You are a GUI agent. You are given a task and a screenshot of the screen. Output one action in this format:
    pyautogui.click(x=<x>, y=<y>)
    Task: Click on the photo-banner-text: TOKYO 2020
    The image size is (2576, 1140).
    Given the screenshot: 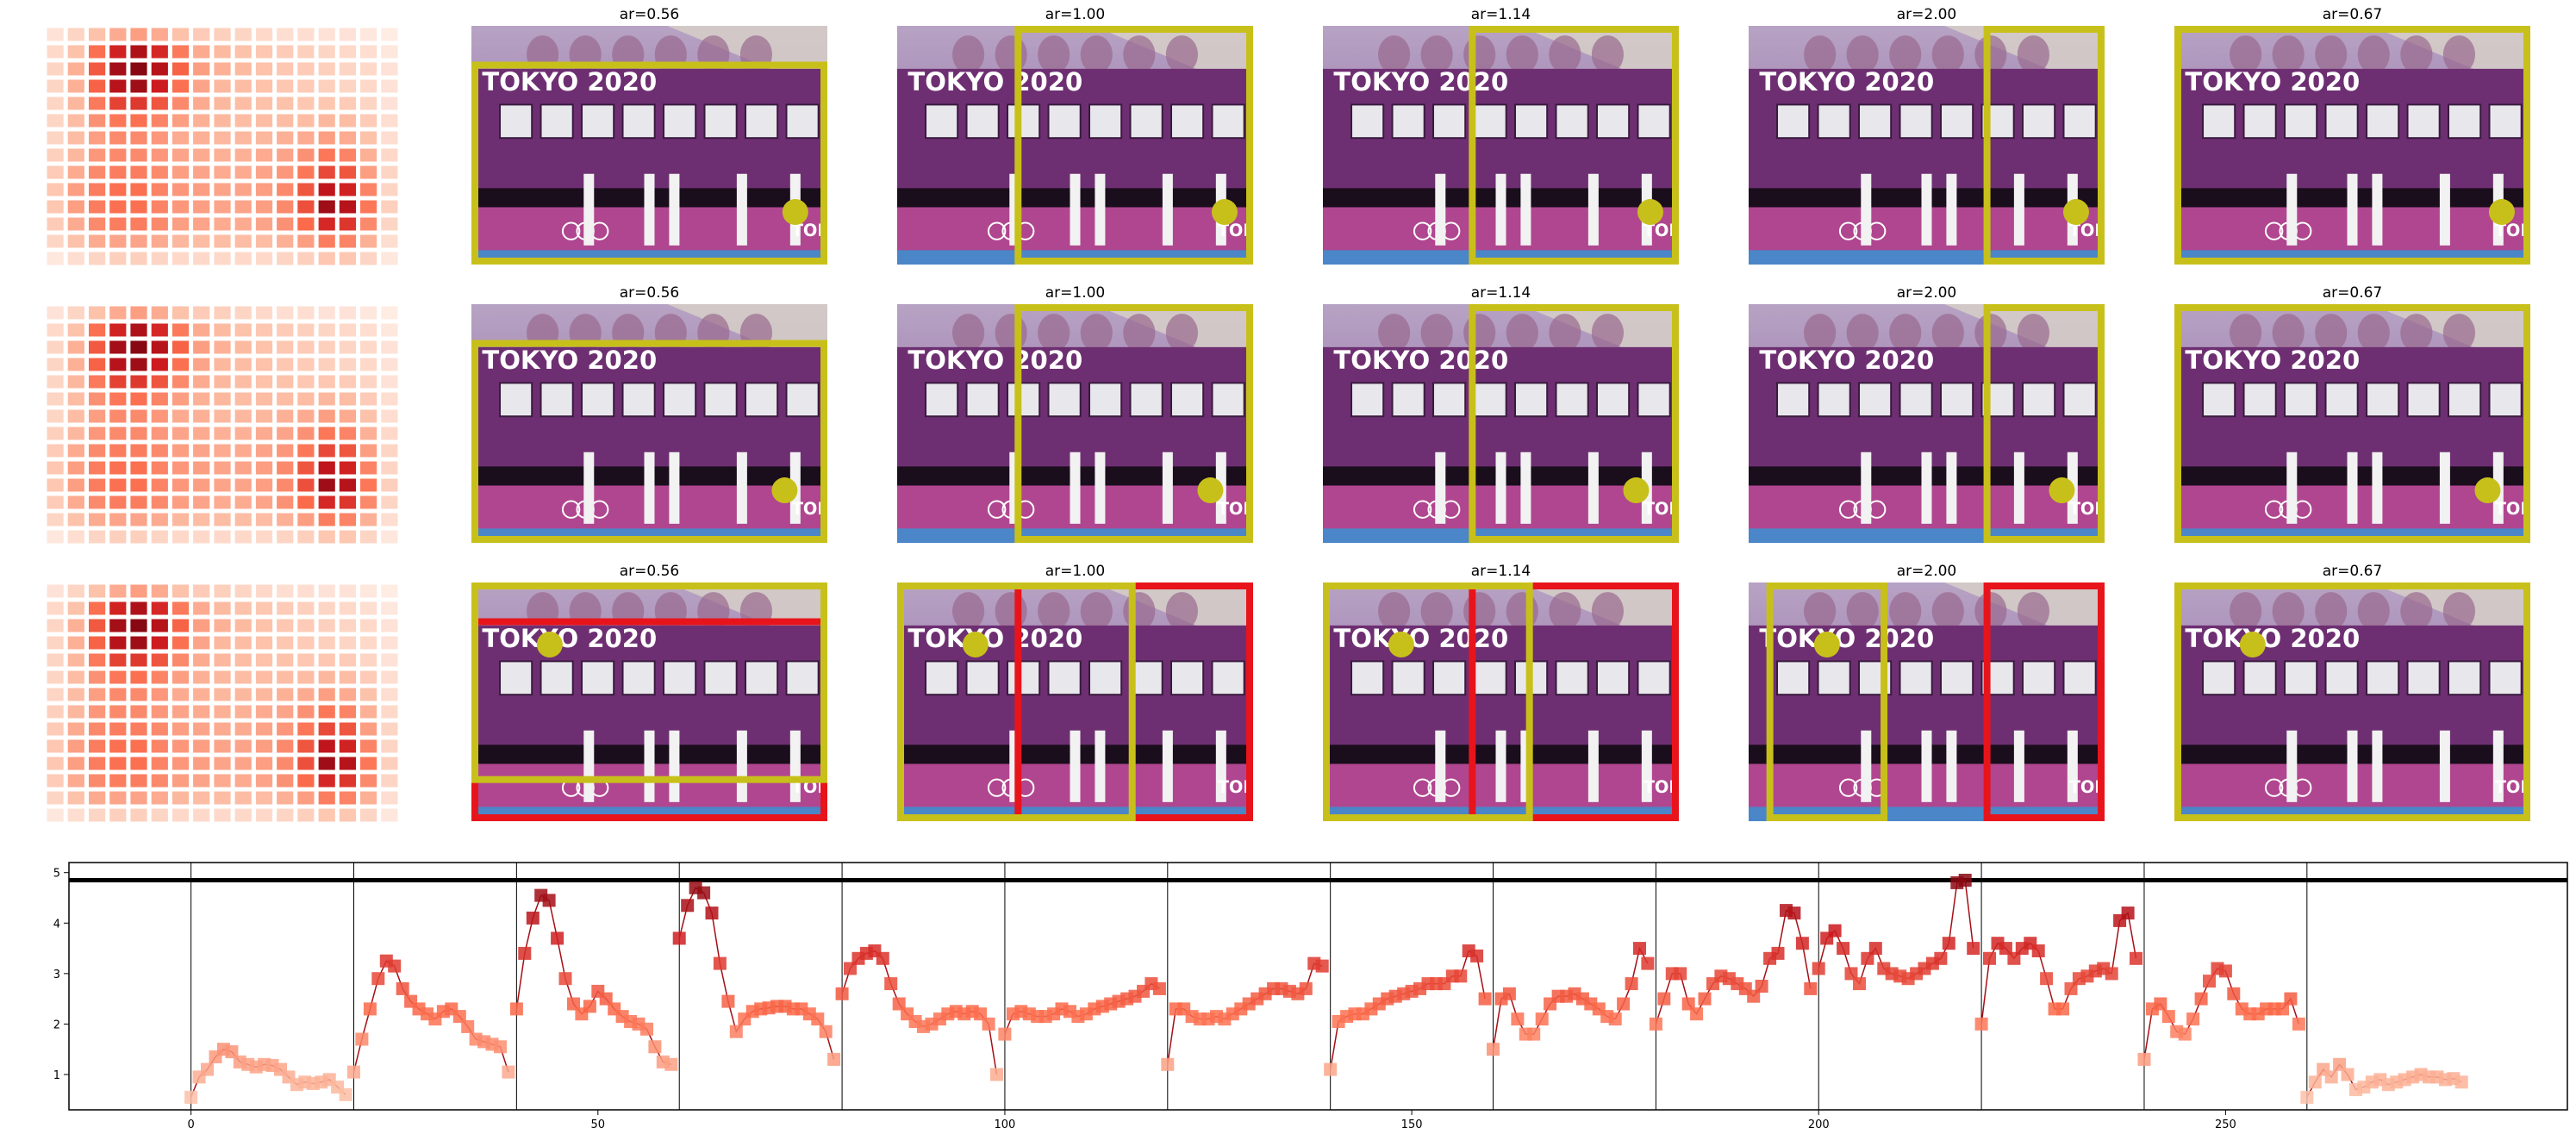 What is the action you would take?
    pyautogui.click(x=569, y=82)
    